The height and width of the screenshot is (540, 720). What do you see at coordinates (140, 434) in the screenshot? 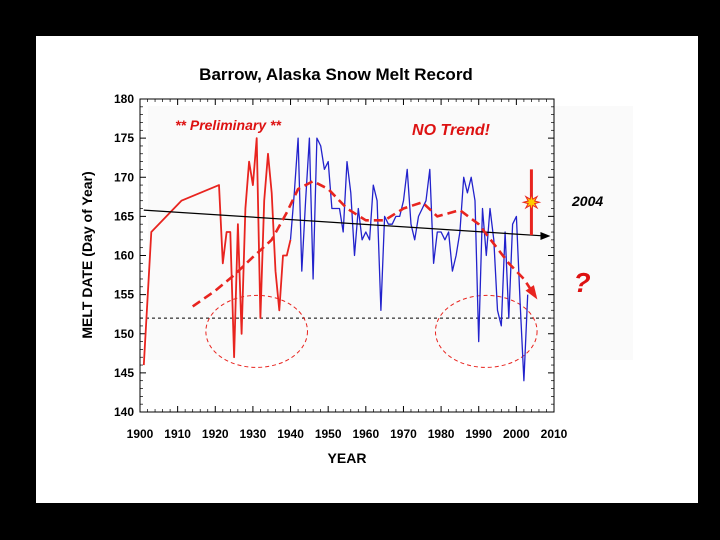
I see `x-tick-label: 1900` at bounding box center [140, 434].